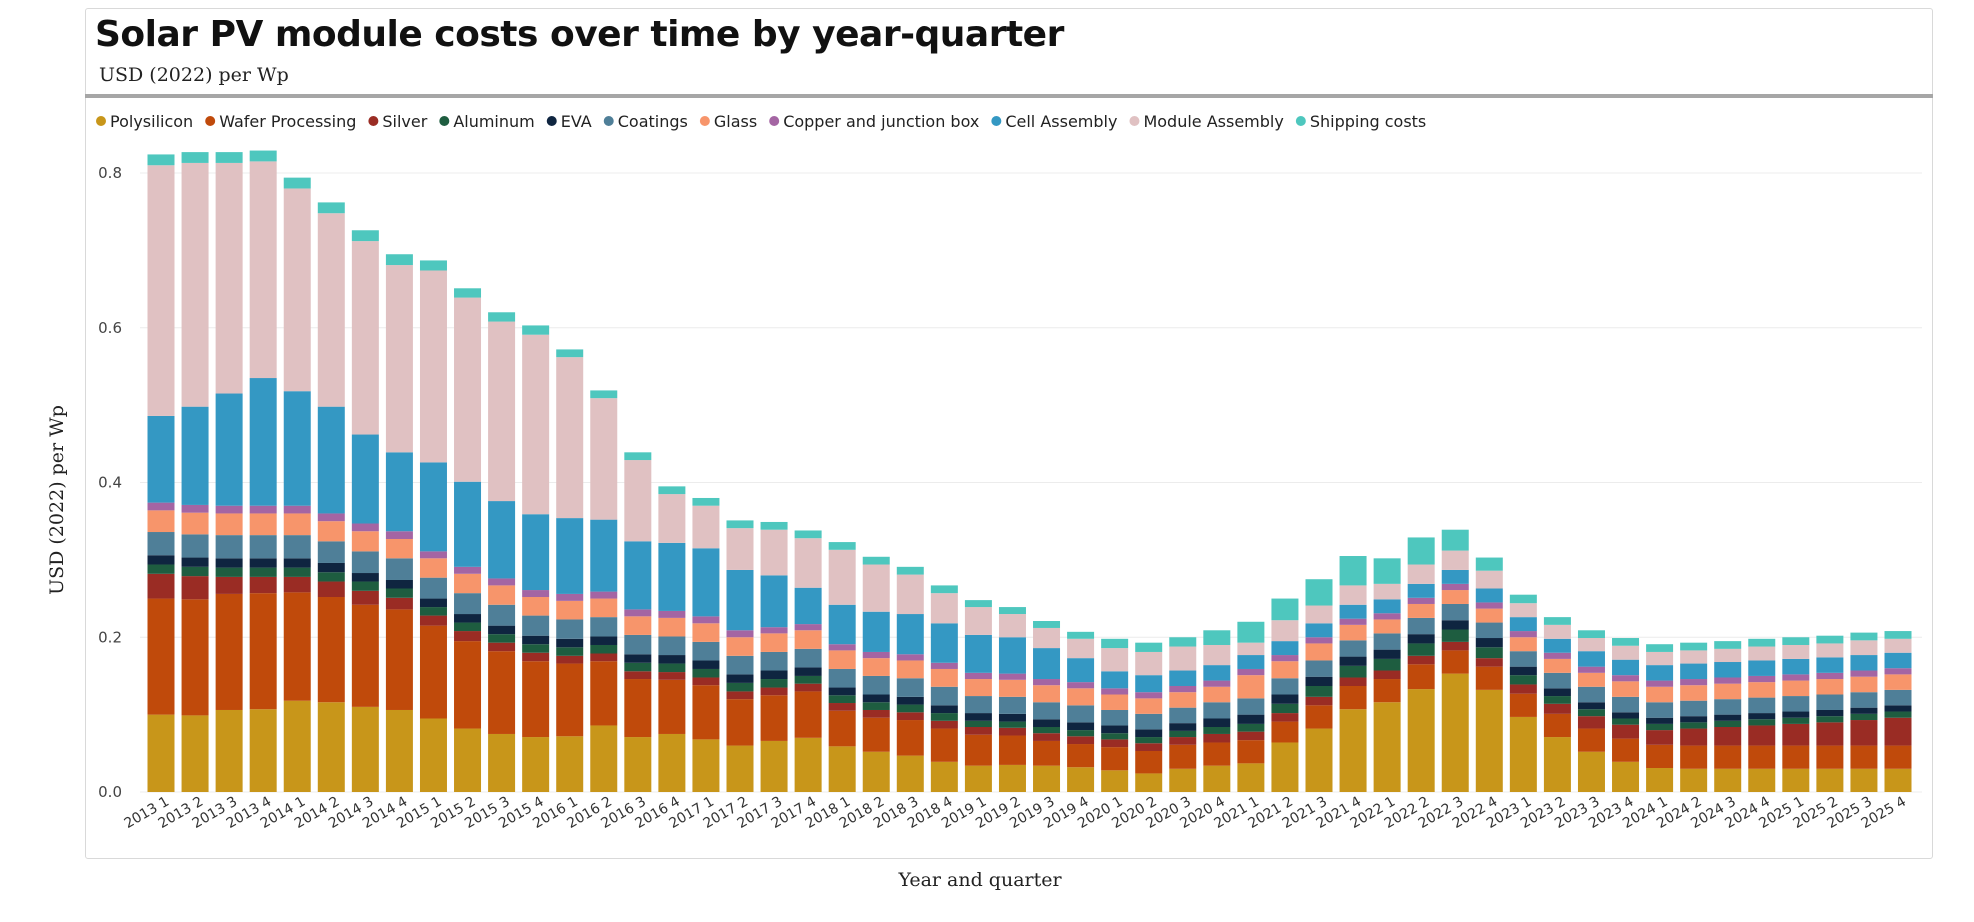  I want to click on y-tick-label: 0.2, so click(110, 637).